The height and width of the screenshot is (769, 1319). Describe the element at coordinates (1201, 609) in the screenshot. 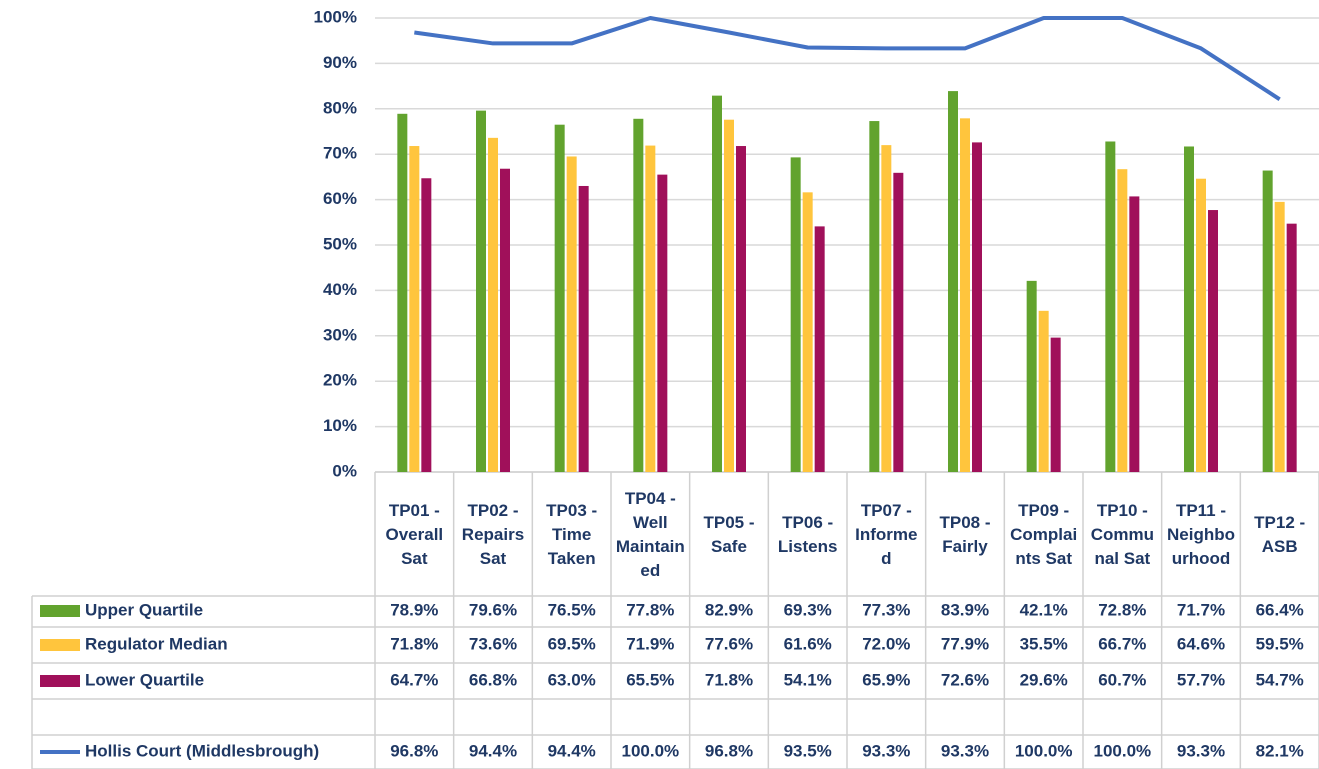

I see `table-cell: 71.7%` at that location.